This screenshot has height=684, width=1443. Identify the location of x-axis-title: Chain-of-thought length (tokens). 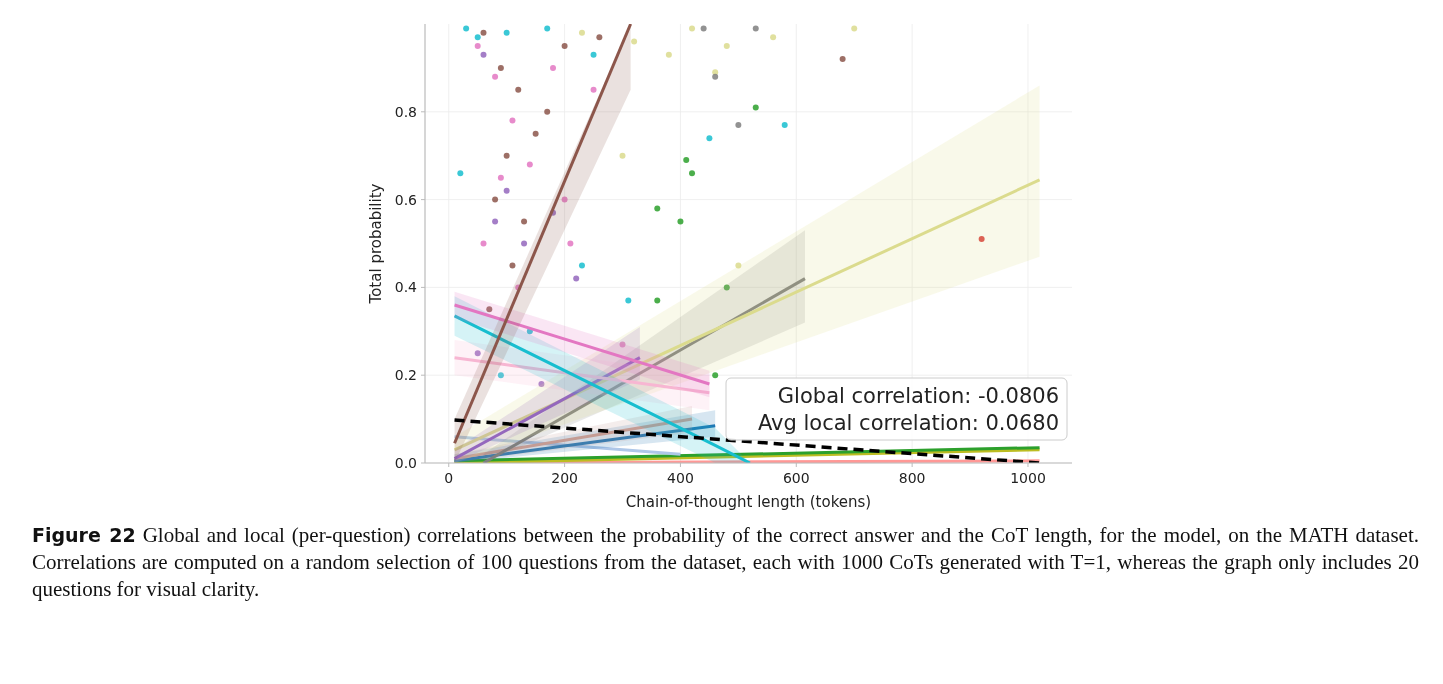
(748, 502).